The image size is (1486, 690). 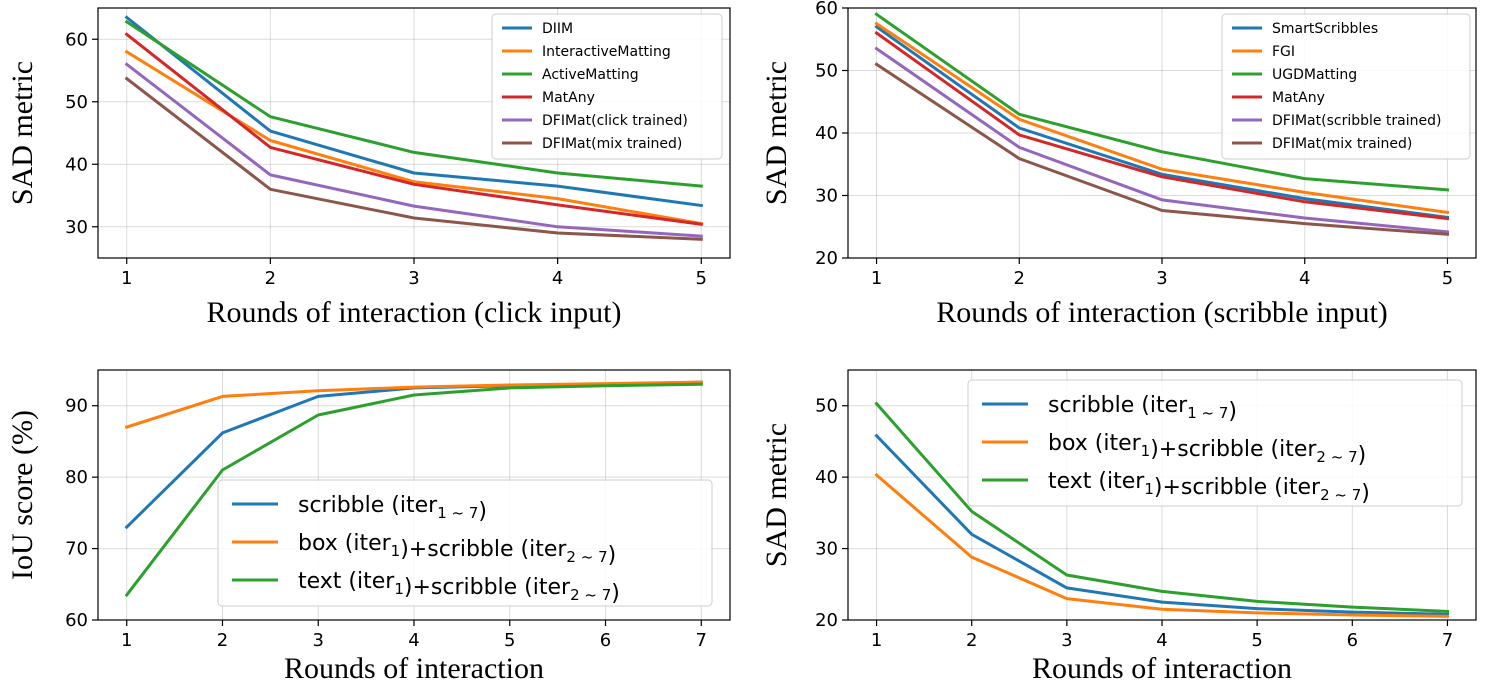 What do you see at coordinates (1314, 75) in the screenshot?
I see `legend-text: UGDMatting` at bounding box center [1314, 75].